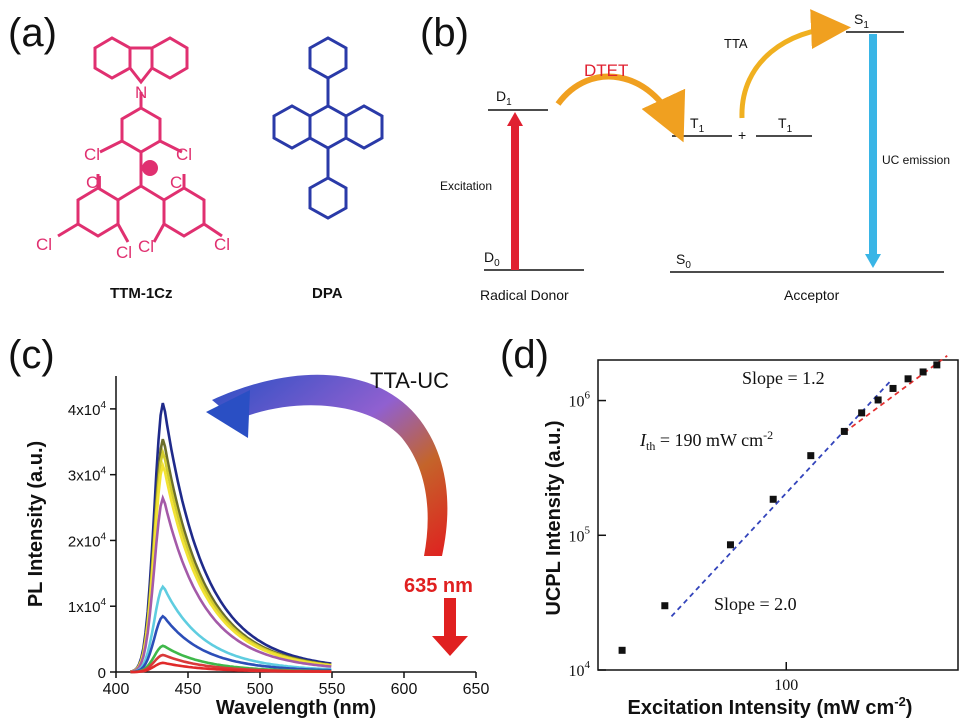 Image resolution: width=968 pixels, height=720 pixels. I want to click on ttm-1cz-structure, so click(140, 139).